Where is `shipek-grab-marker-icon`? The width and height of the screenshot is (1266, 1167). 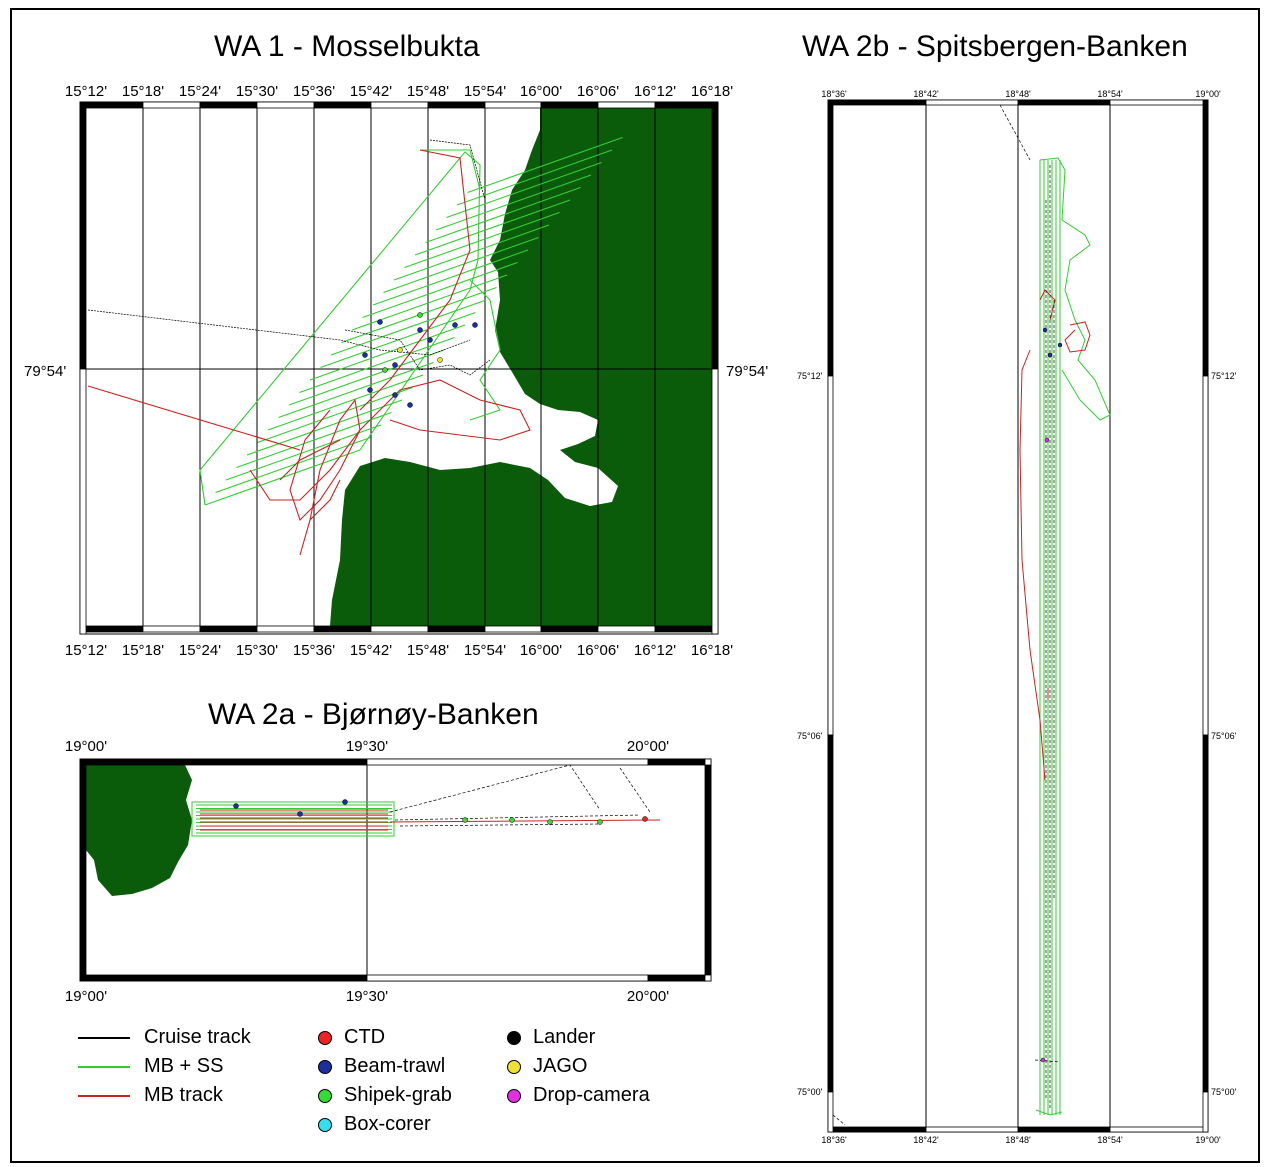
shipek-grab-marker-icon is located at coordinates (325, 1095).